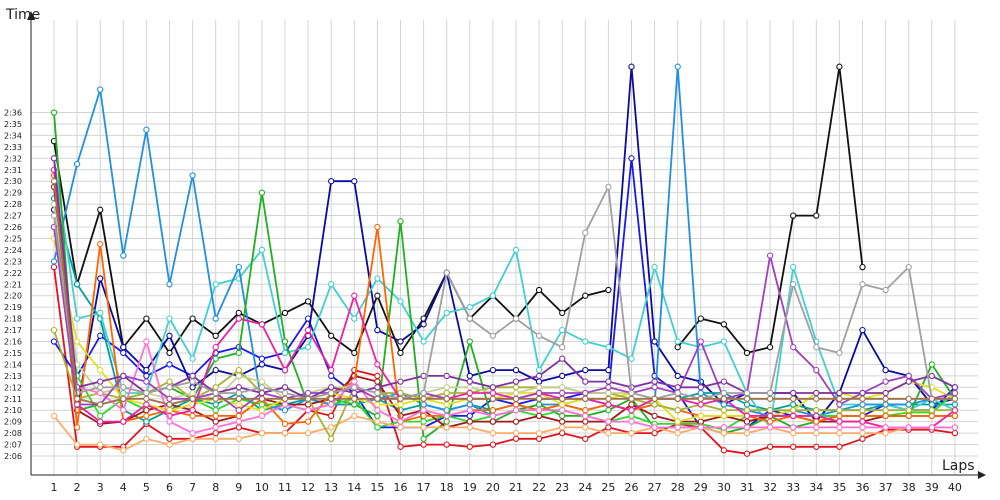 The width and height of the screenshot is (1000, 500). Describe the element at coordinates (678, 487) in the screenshot. I see `x-tick-label: 28` at that location.